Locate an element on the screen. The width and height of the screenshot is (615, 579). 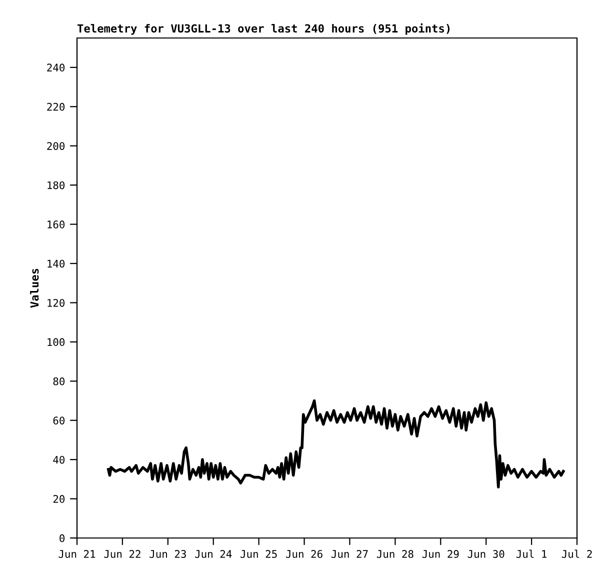
x-tick-label: Jul 1 is located at coordinates (531, 554).